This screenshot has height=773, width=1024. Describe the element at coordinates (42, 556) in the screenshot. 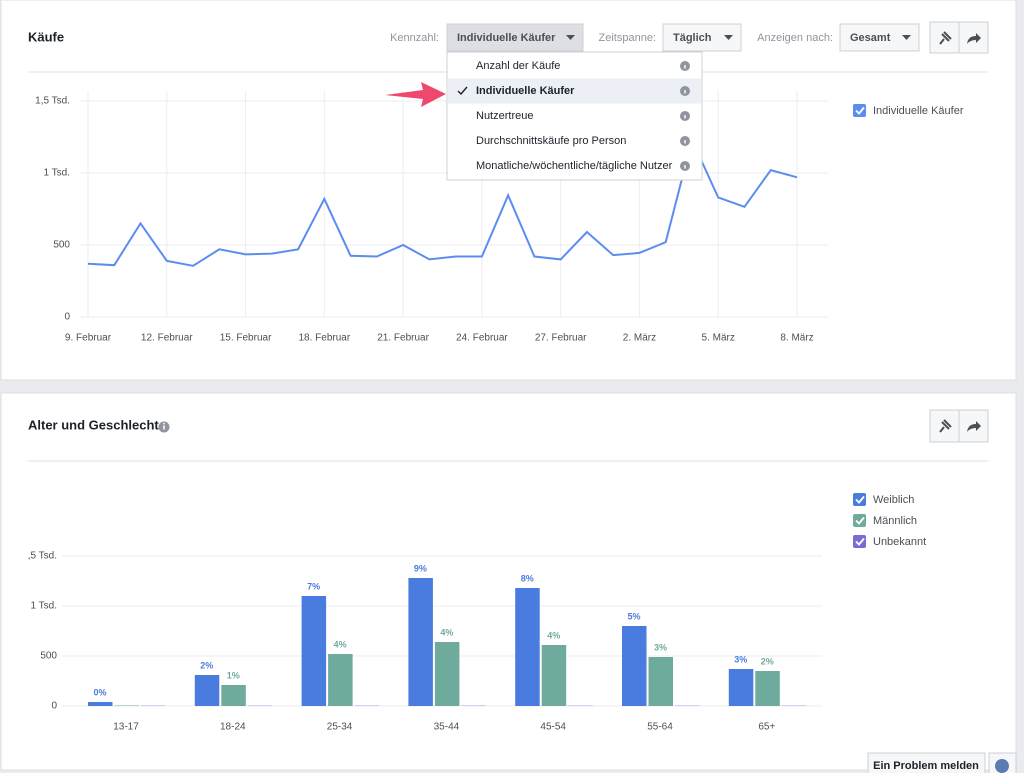

I see `y-tick-label: ,5 Tsd.` at that location.